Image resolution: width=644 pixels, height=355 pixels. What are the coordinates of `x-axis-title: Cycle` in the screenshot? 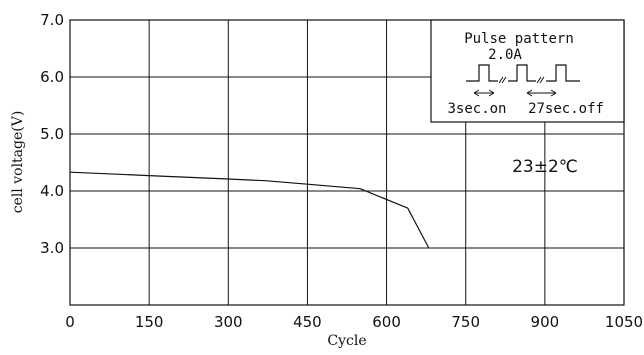 It's located at (346, 341).